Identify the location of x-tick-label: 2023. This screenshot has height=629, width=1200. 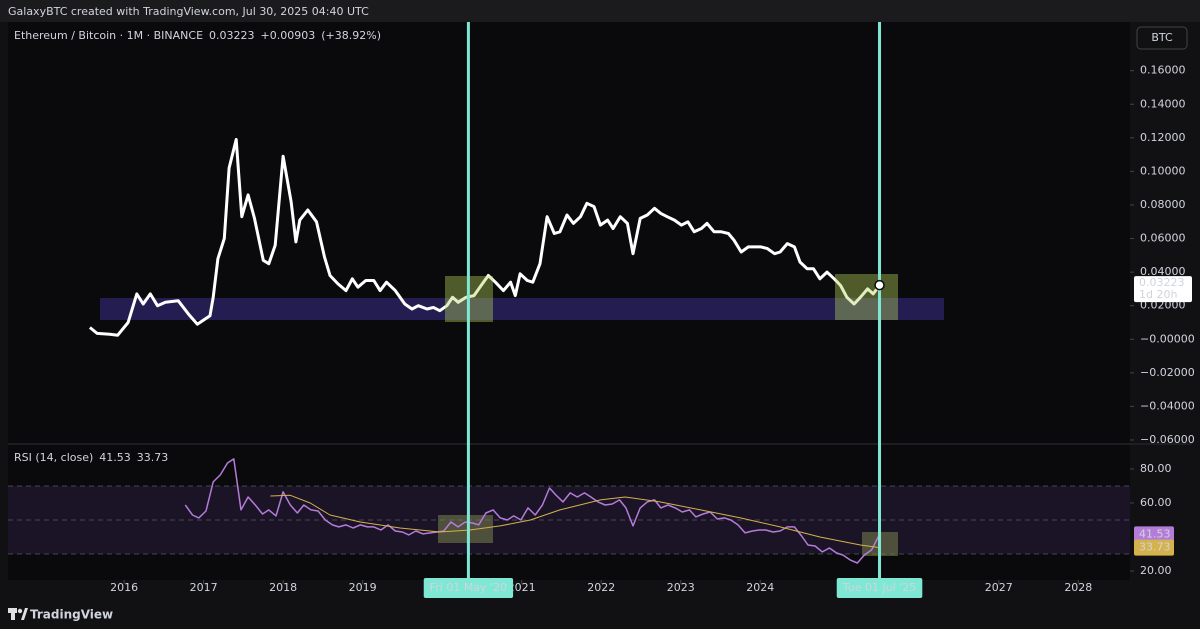
(681, 587).